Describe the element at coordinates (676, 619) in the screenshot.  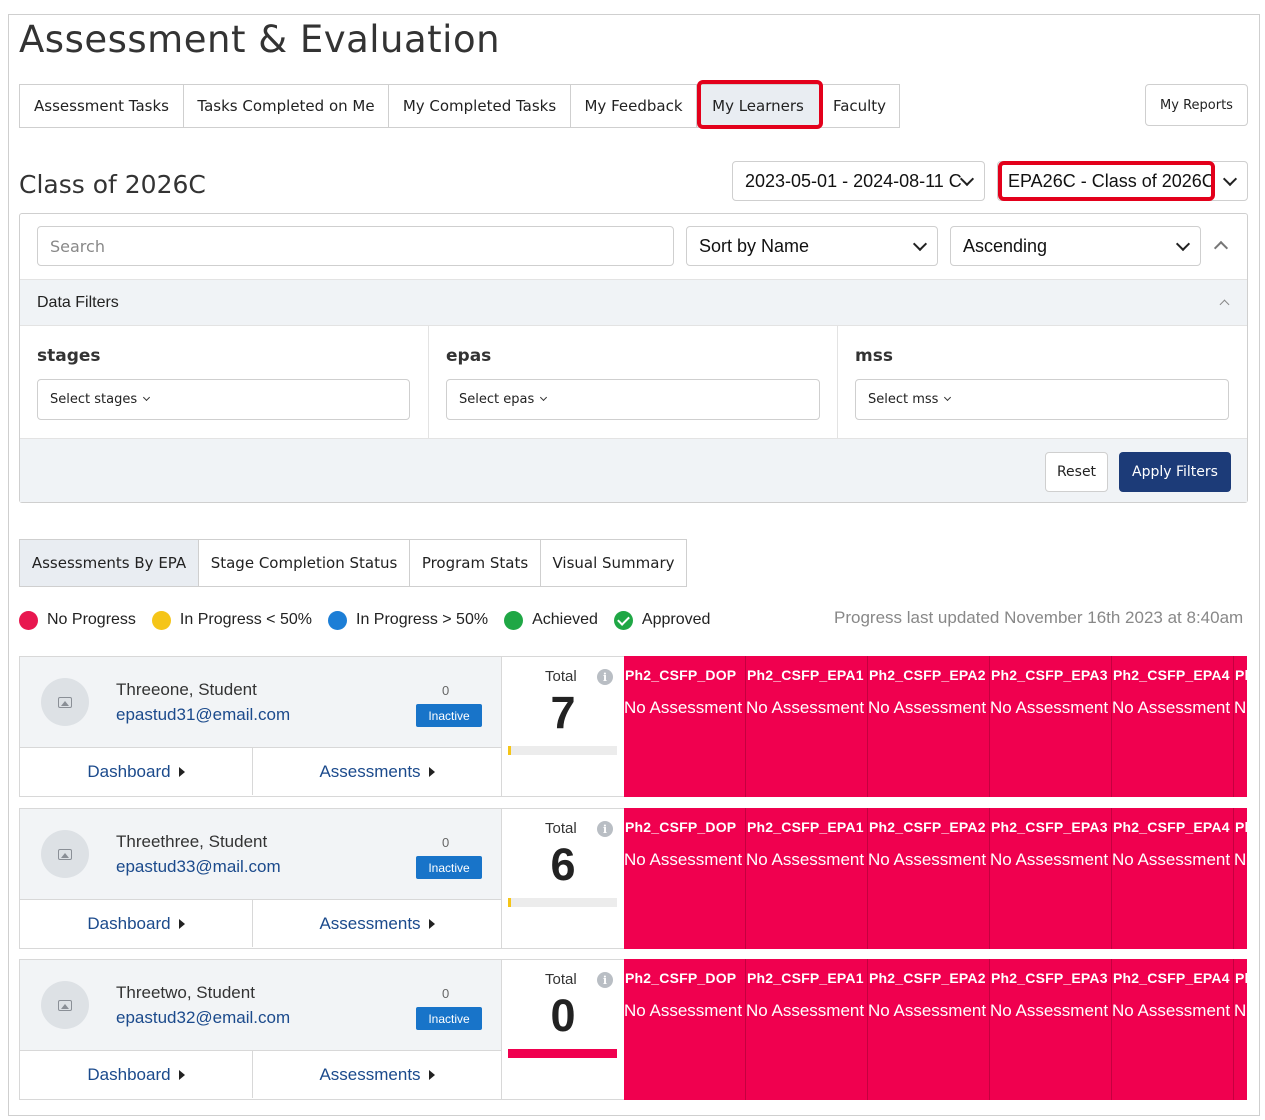
I see `legend-label: Approved` at that location.